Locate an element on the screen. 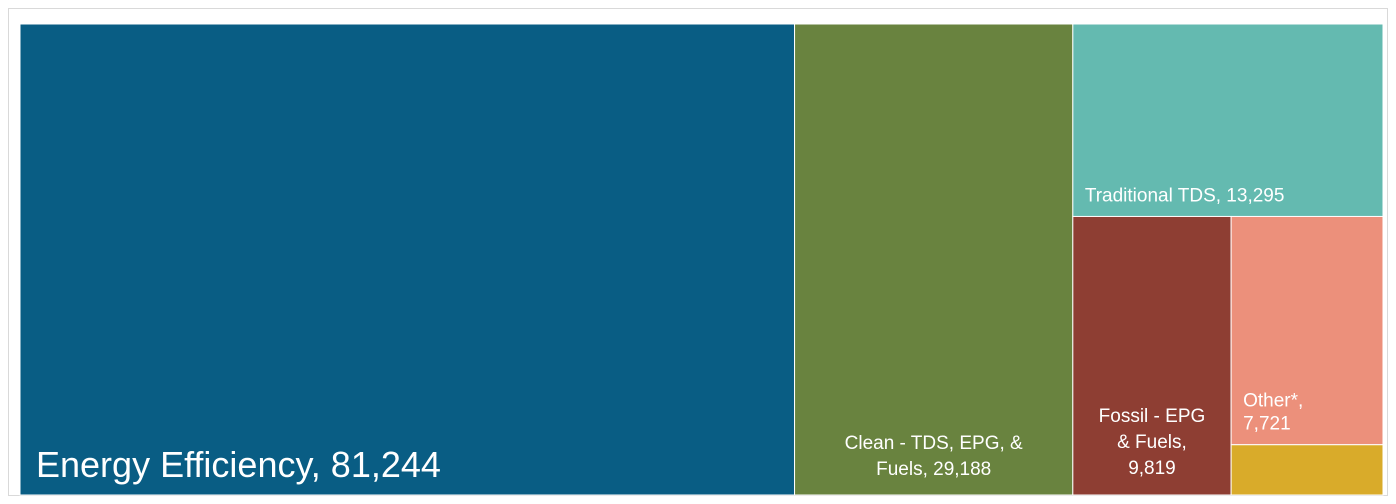  treemap-tile-other: Other*, 7,721 is located at coordinates (1307, 330).